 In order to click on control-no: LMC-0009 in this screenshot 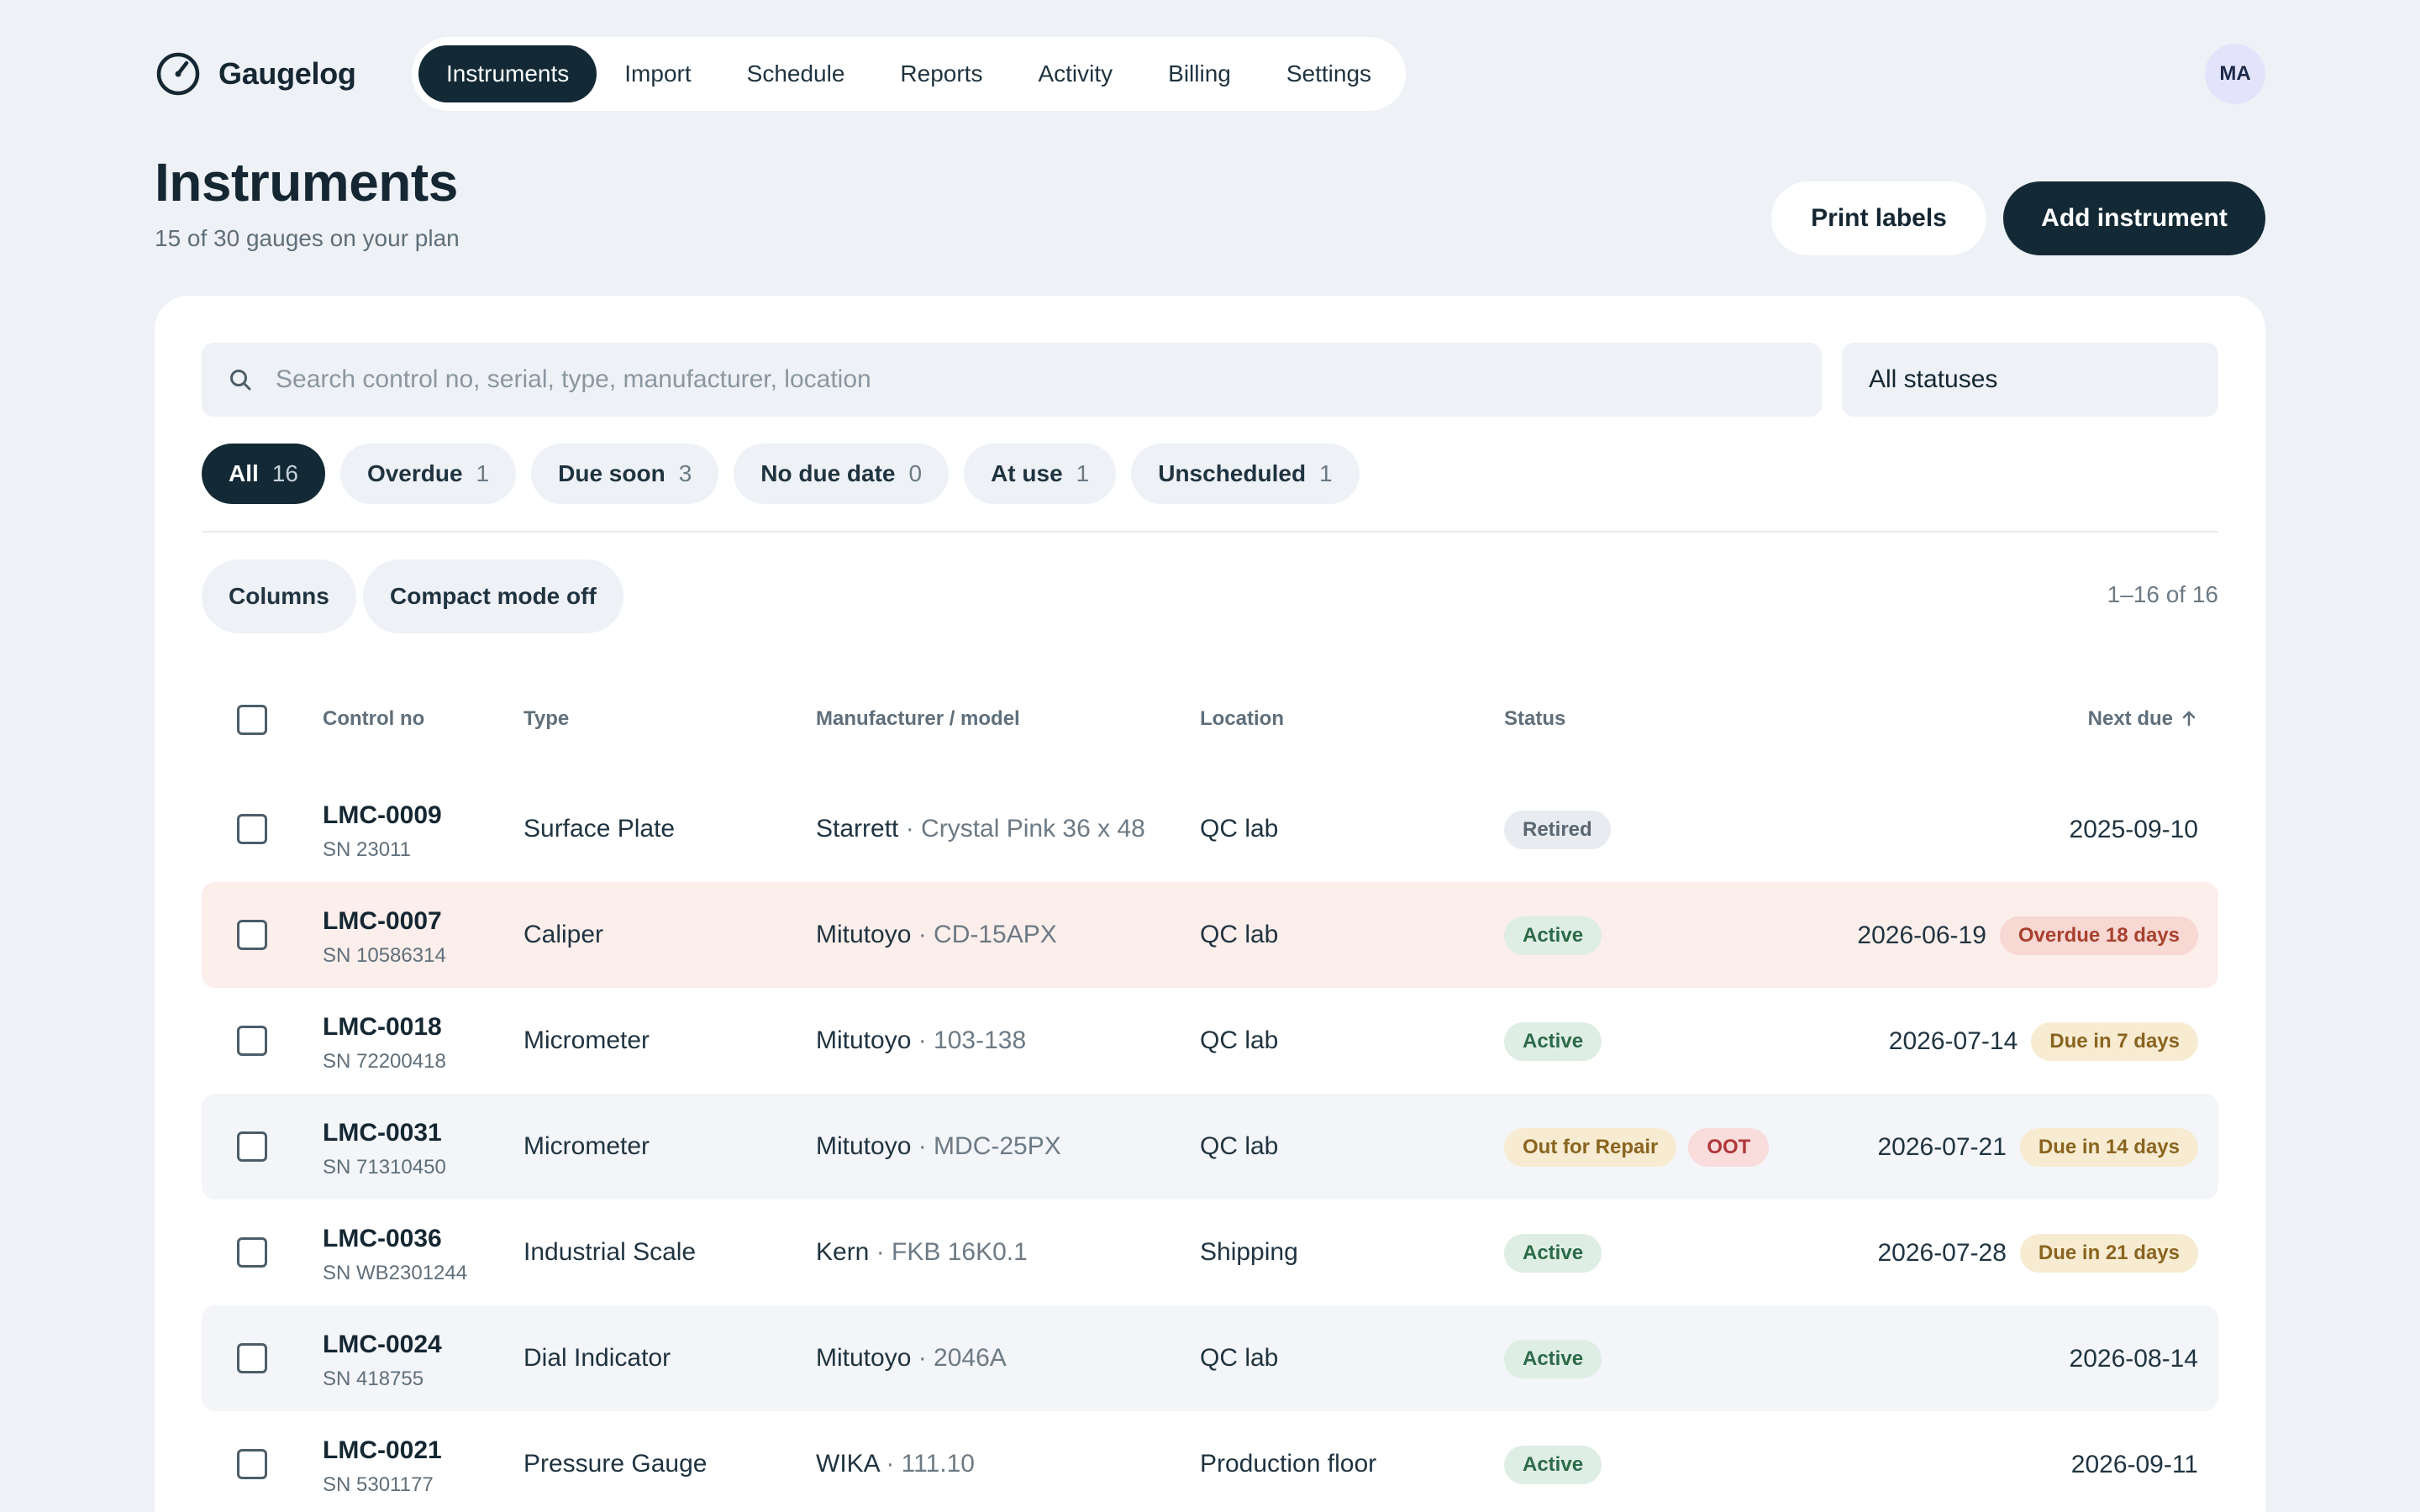, I will do `click(382, 815)`.